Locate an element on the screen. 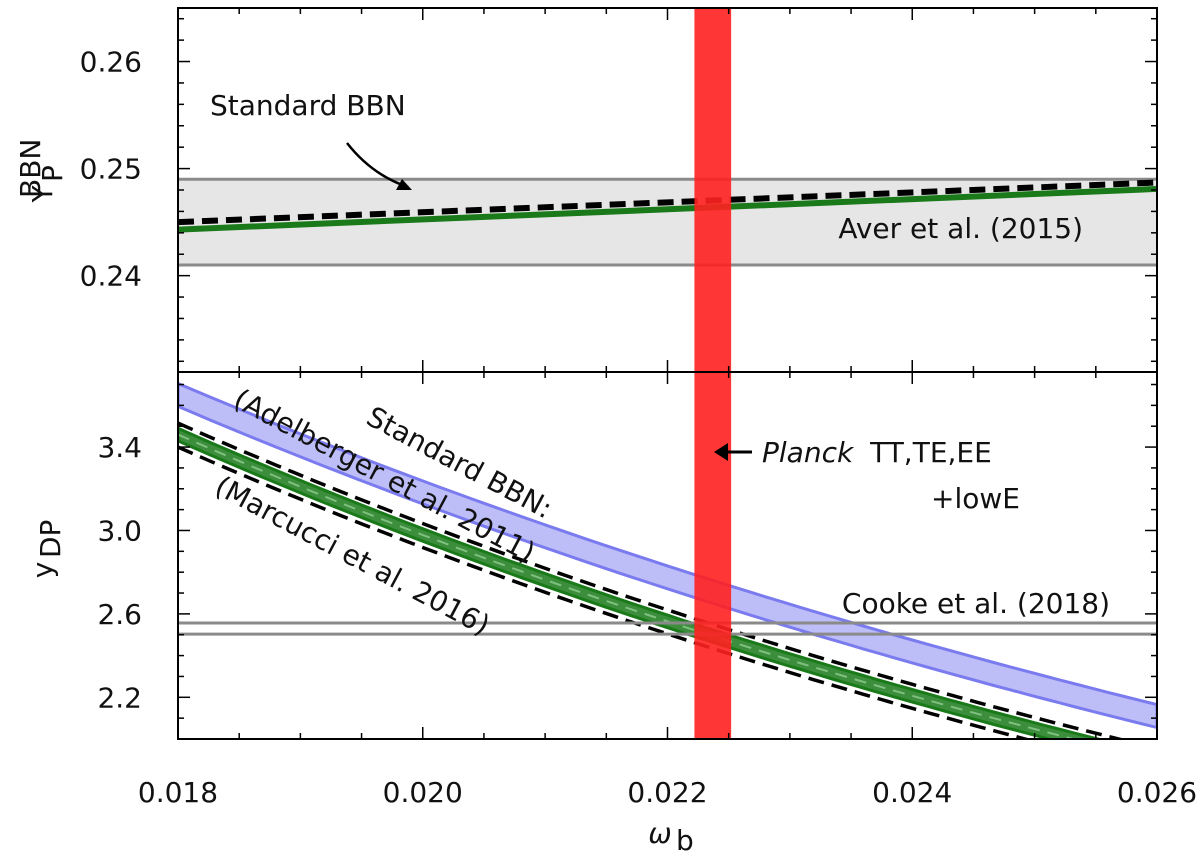 This screenshot has height=857, width=1200. x-tick-label: 0.026 is located at coordinates (1157, 792).